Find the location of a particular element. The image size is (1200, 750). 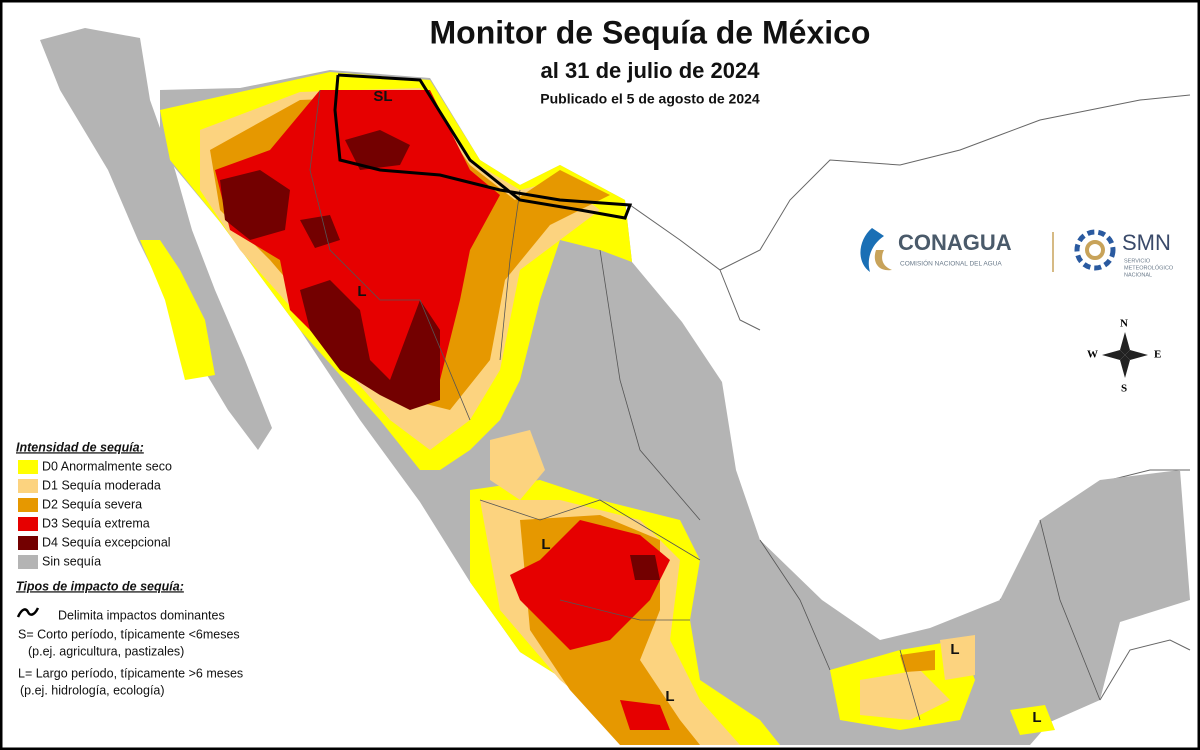

compass-s: S is located at coordinates (1124, 389).